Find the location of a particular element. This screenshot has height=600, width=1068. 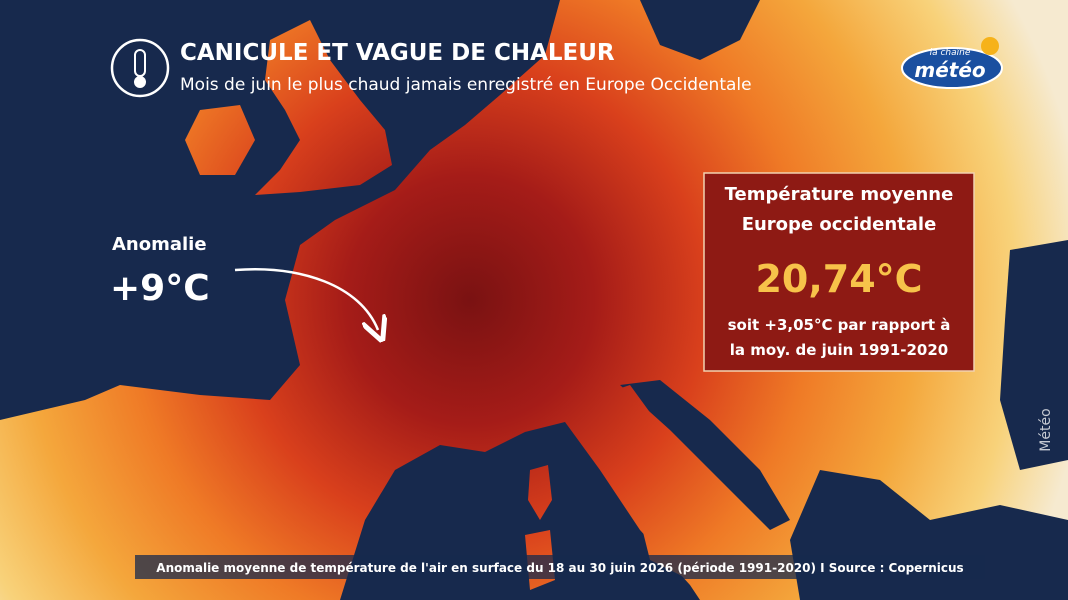

anomaly-label: Anomalie is located at coordinates (159, 244).